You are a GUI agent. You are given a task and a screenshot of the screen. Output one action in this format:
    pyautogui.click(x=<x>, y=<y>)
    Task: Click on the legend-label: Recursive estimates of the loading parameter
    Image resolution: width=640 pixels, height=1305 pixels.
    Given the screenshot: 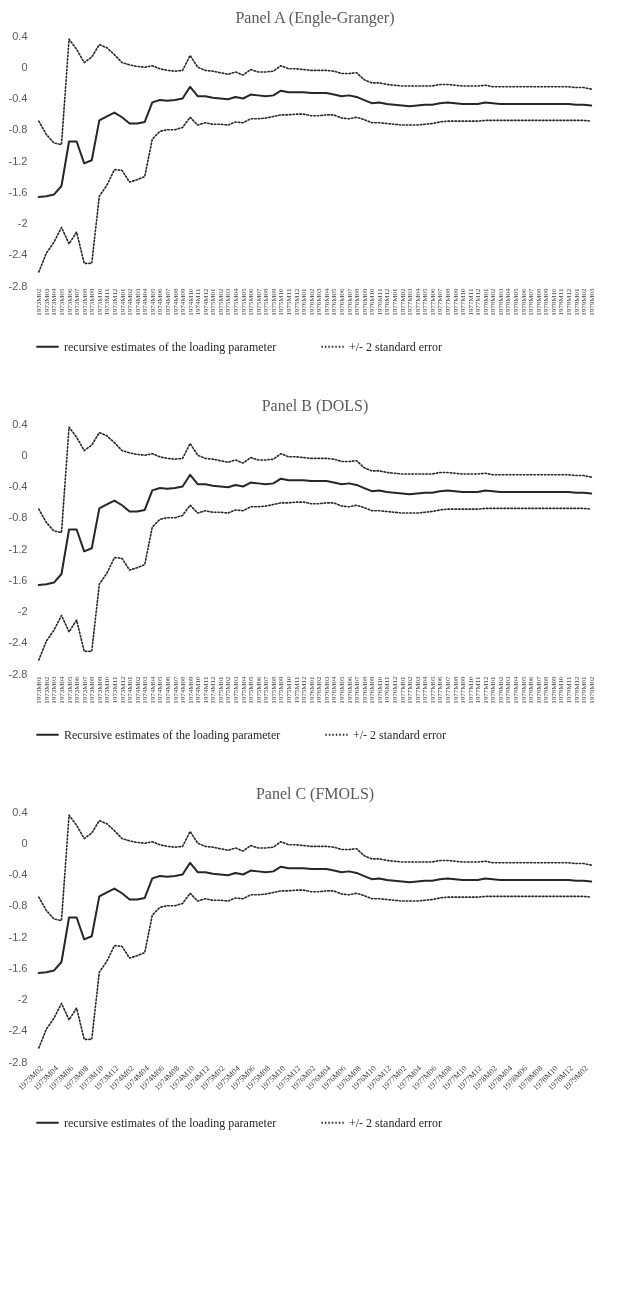 What is the action you would take?
    pyautogui.click(x=172, y=734)
    